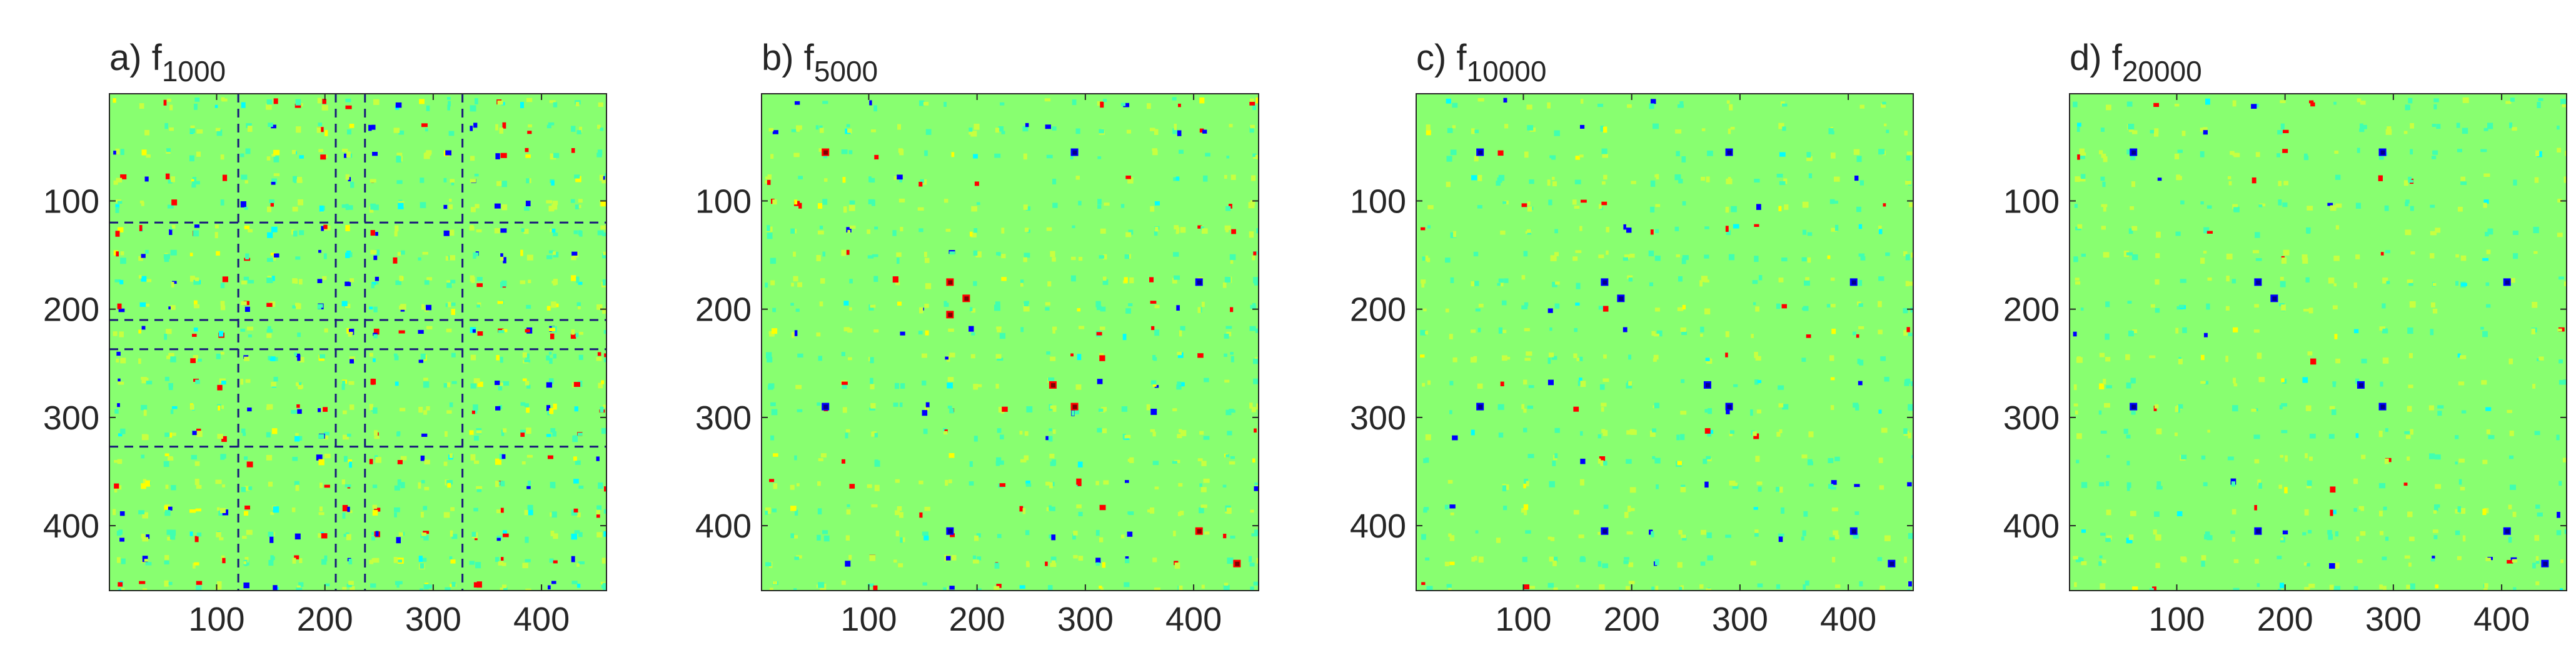 The width and height of the screenshot is (2576, 670). I want to click on heatmap-hotspot-core, so click(1729, 407).